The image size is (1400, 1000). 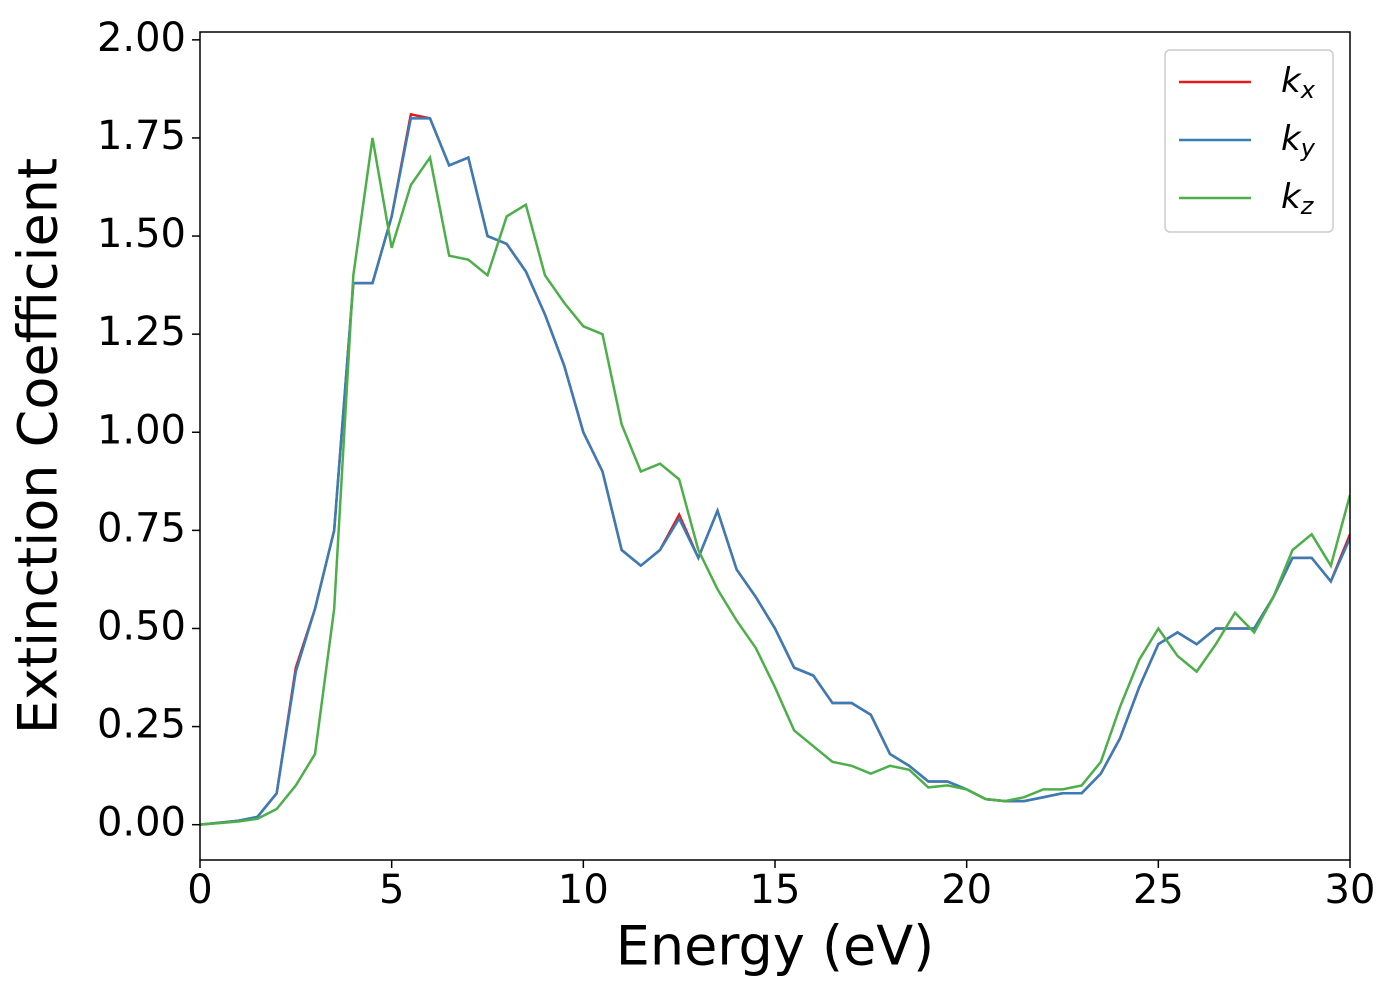 What do you see at coordinates (199, 890) in the screenshot?
I see `x-tick-label: 0` at bounding box center [199, 890].